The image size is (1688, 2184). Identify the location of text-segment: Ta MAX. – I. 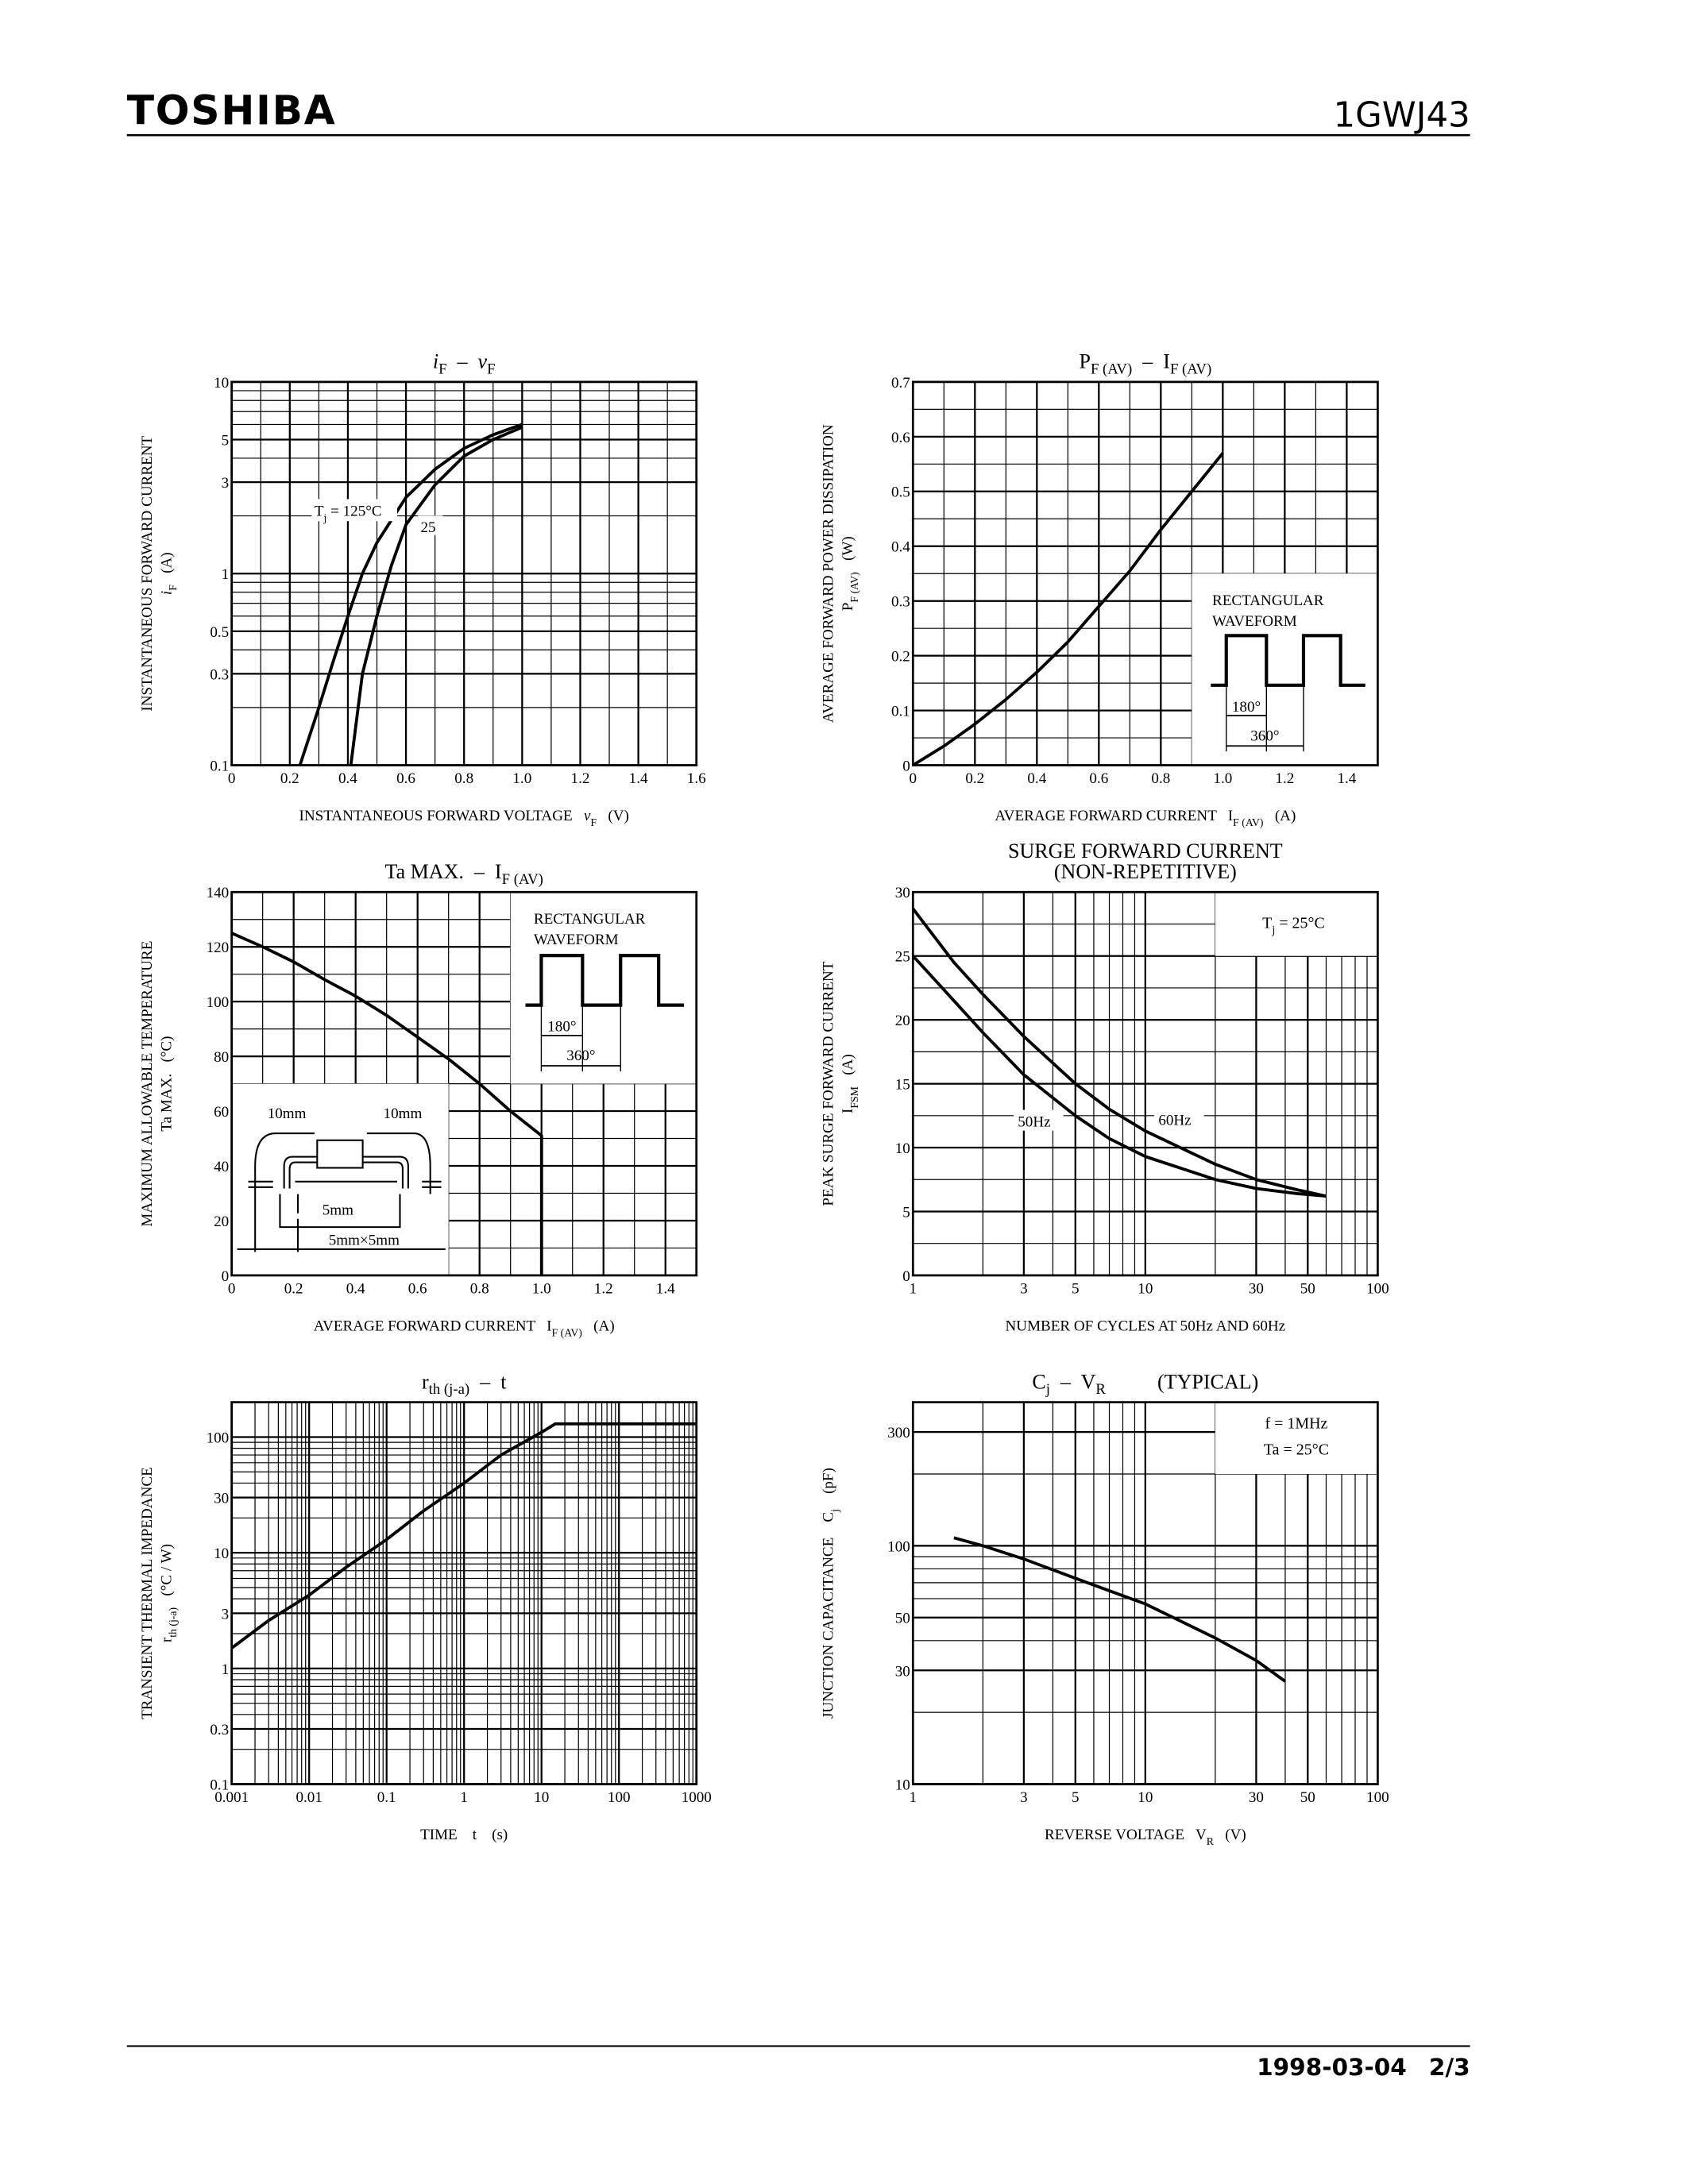
(442, 872).